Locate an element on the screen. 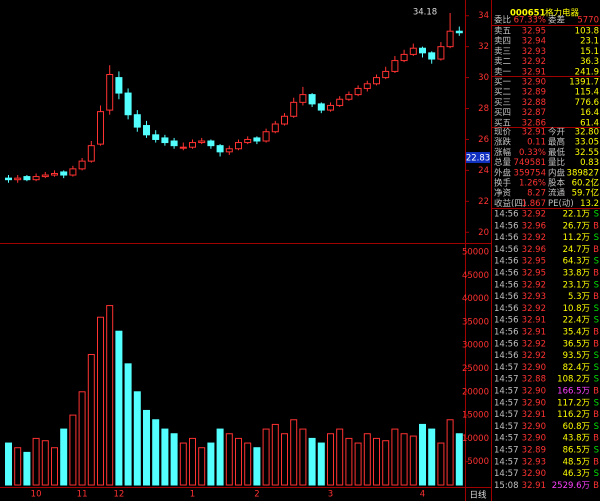 The width and height of the screenshot is (600, 501). stat-value: 8.27 is located at coordinates (536, 194).